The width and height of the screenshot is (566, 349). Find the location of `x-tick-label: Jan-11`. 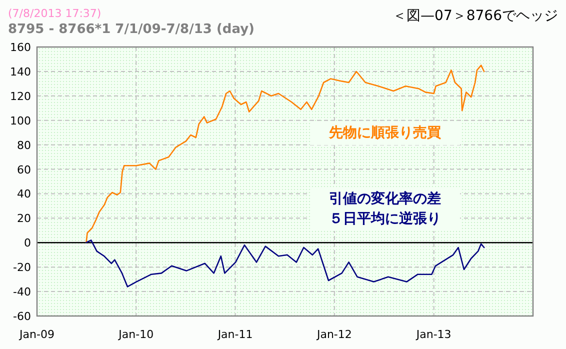

x-tick-label: Jan-11 is located at coordinates (234, 334).